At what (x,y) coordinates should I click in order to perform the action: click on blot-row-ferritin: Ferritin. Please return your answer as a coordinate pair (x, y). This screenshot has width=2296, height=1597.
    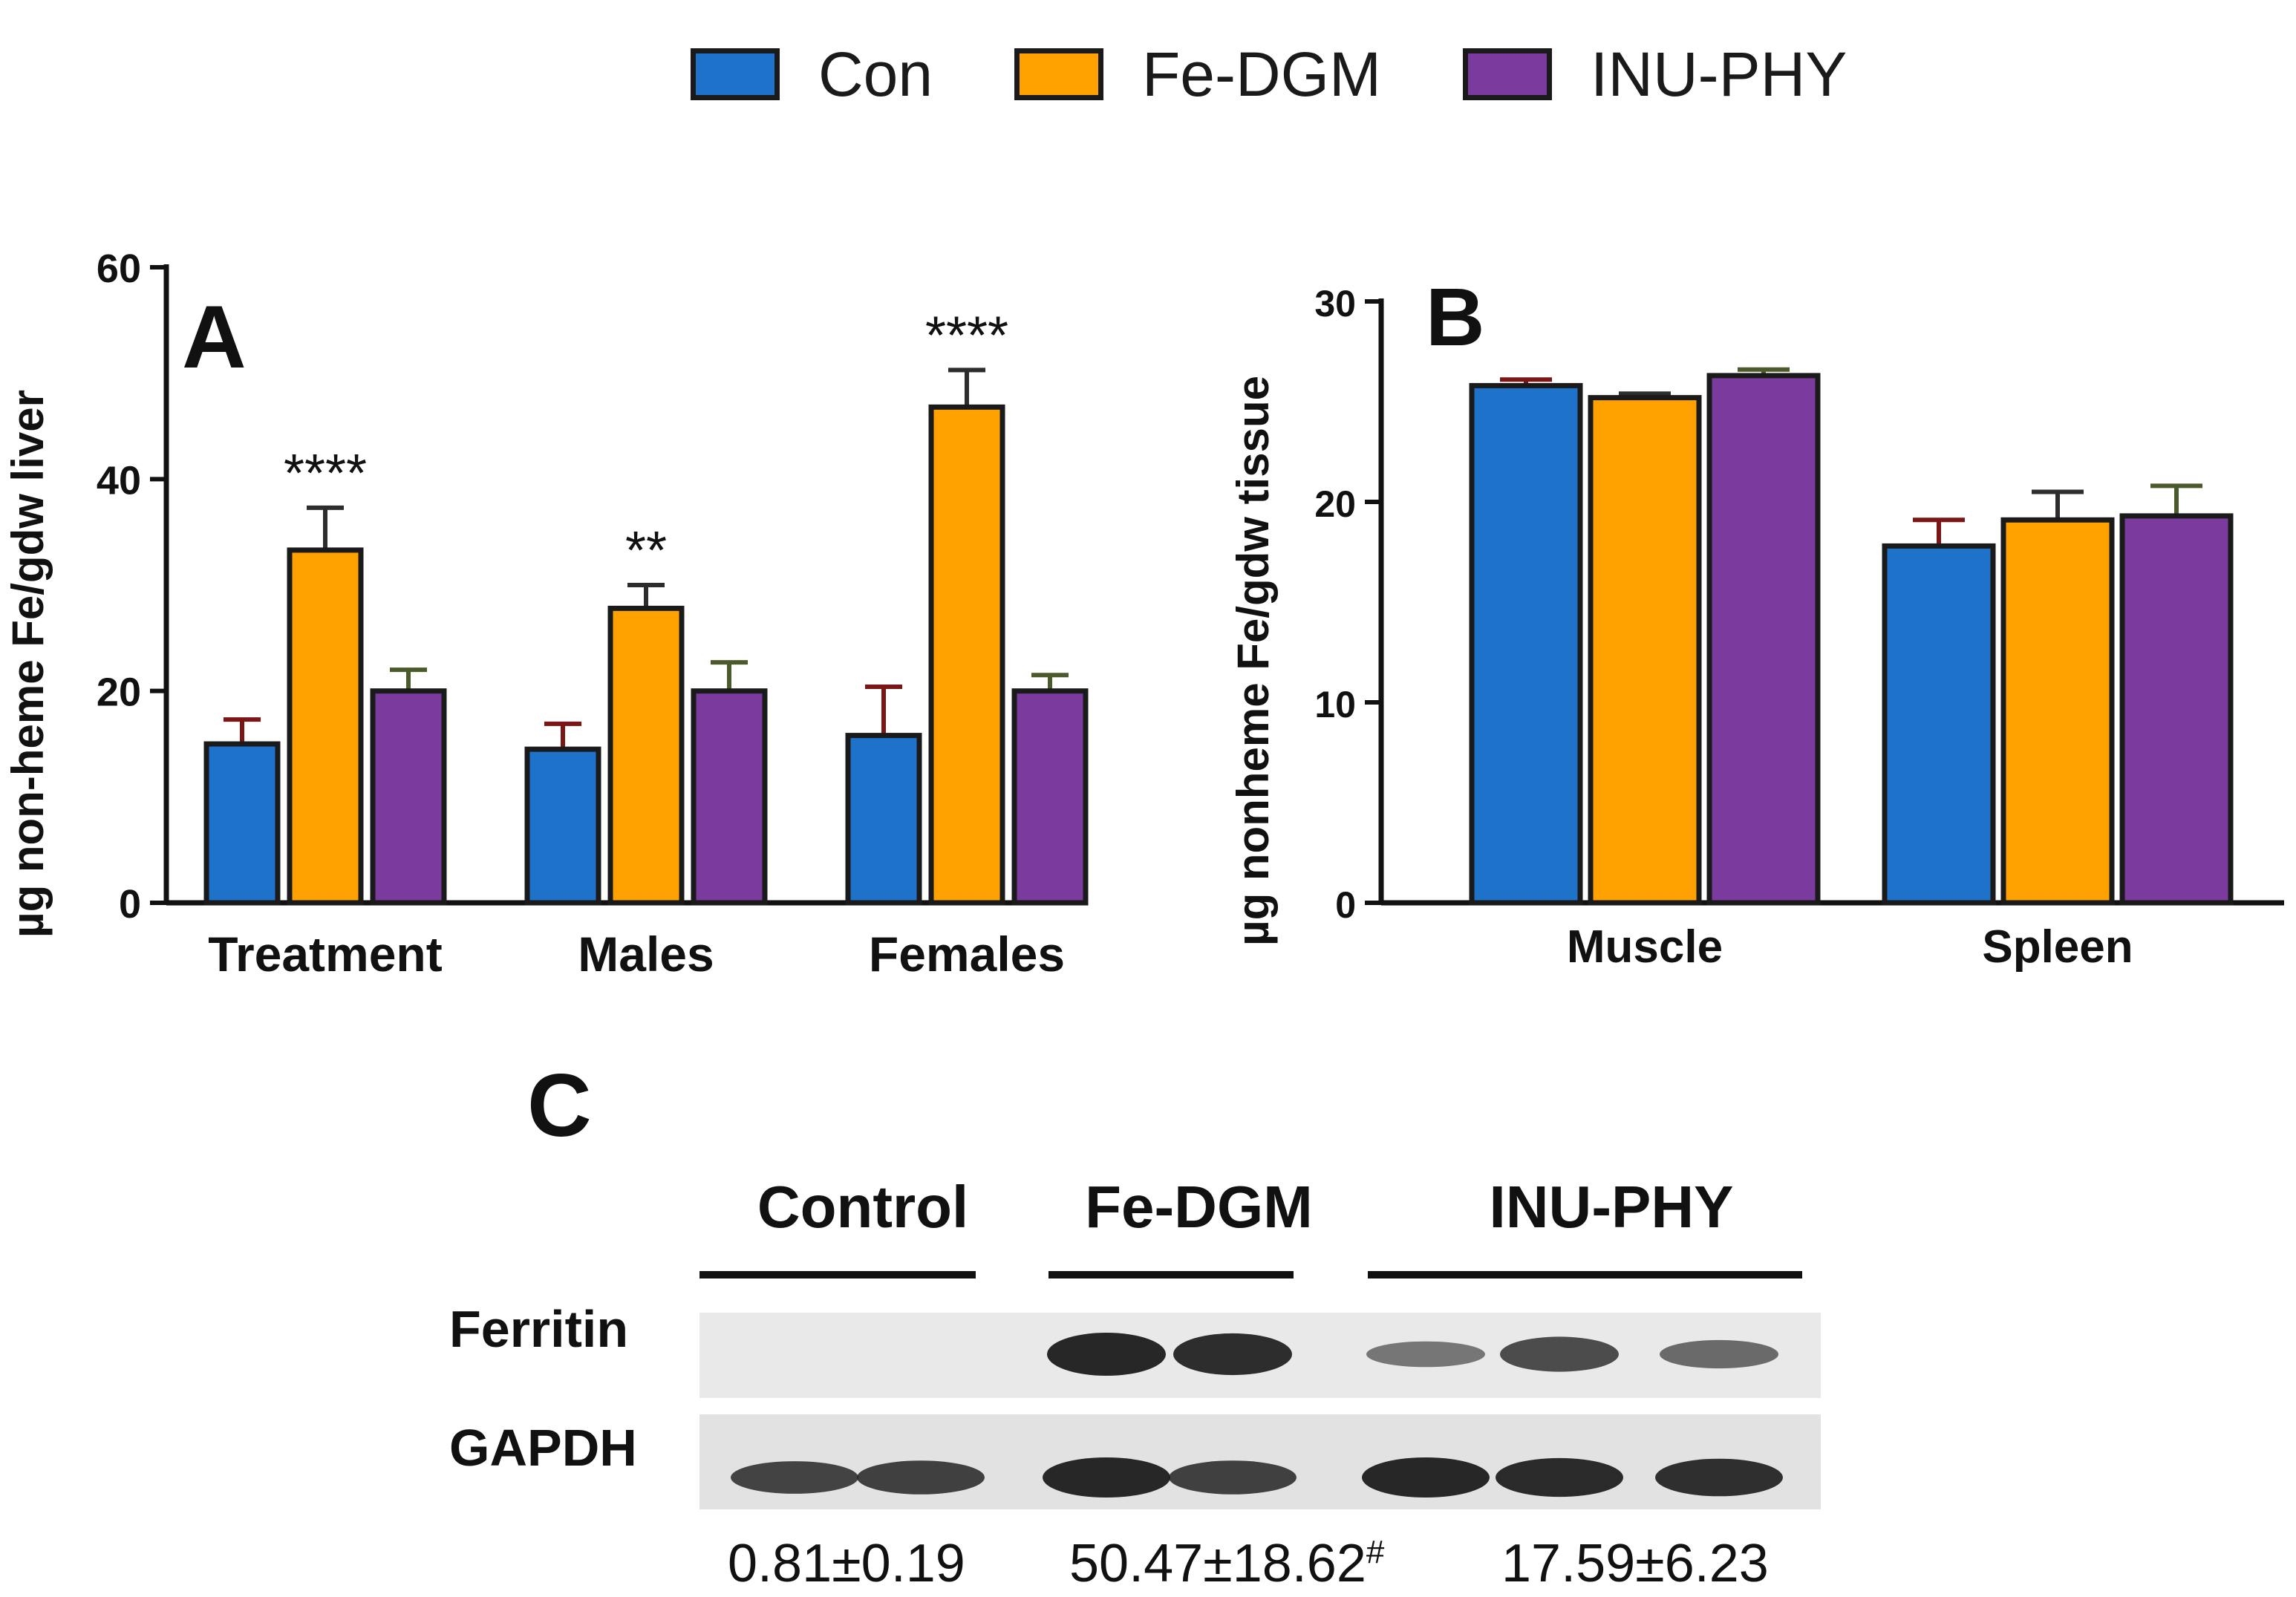
    Looking at the image, I should click on (539, 1329).